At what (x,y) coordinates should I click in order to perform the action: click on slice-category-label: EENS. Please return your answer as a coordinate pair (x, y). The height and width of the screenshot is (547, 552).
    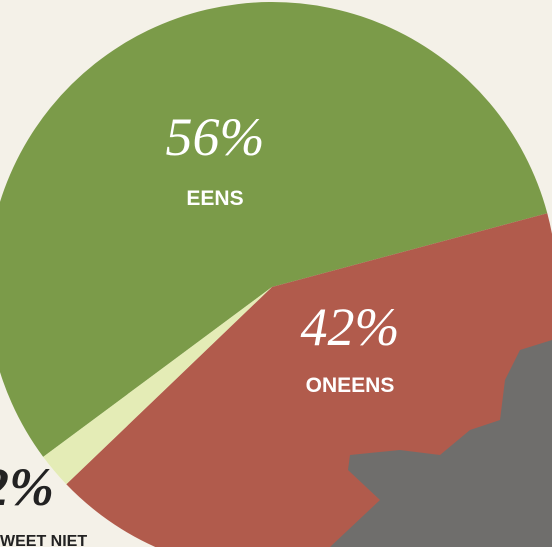
    Looking at the image, I should click on (214, 198).